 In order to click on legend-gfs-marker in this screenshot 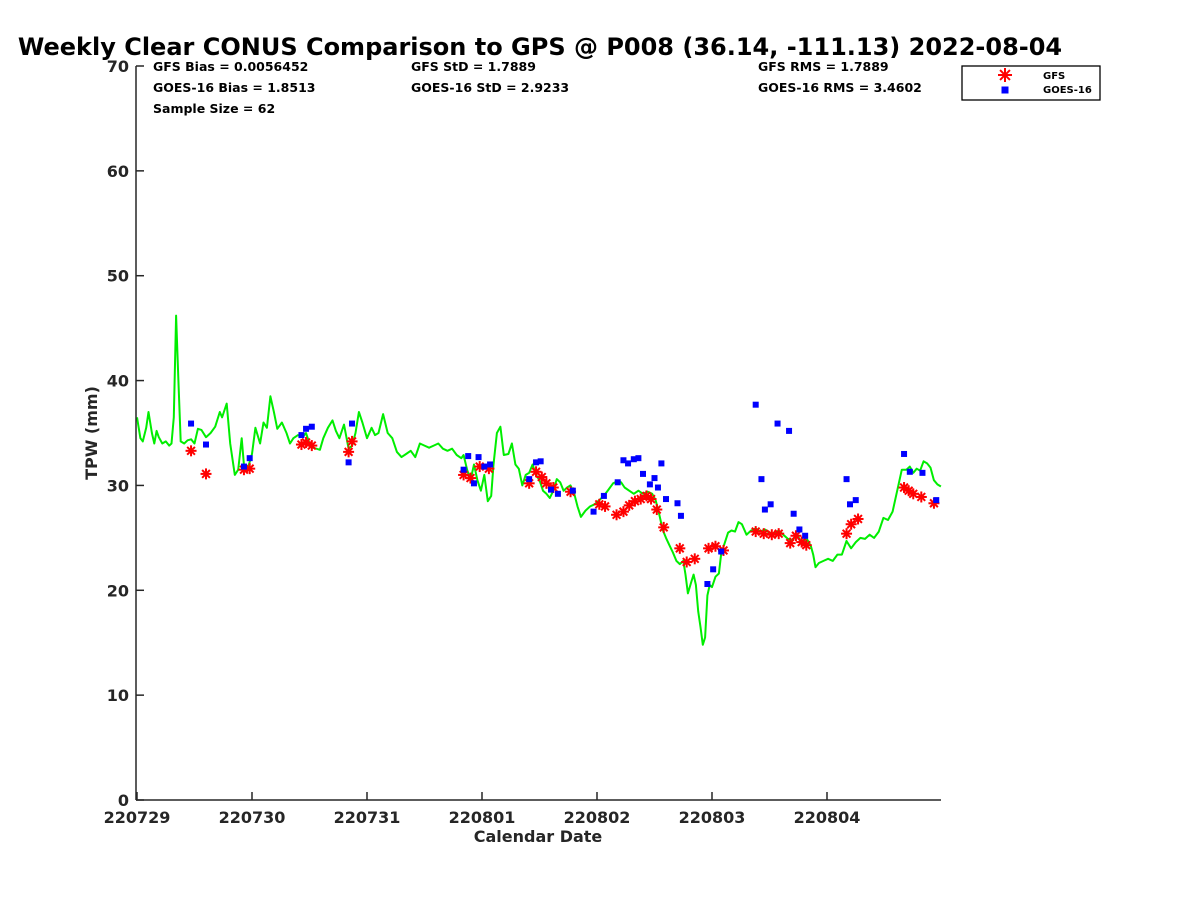, I will do `click(1005, 75)`.